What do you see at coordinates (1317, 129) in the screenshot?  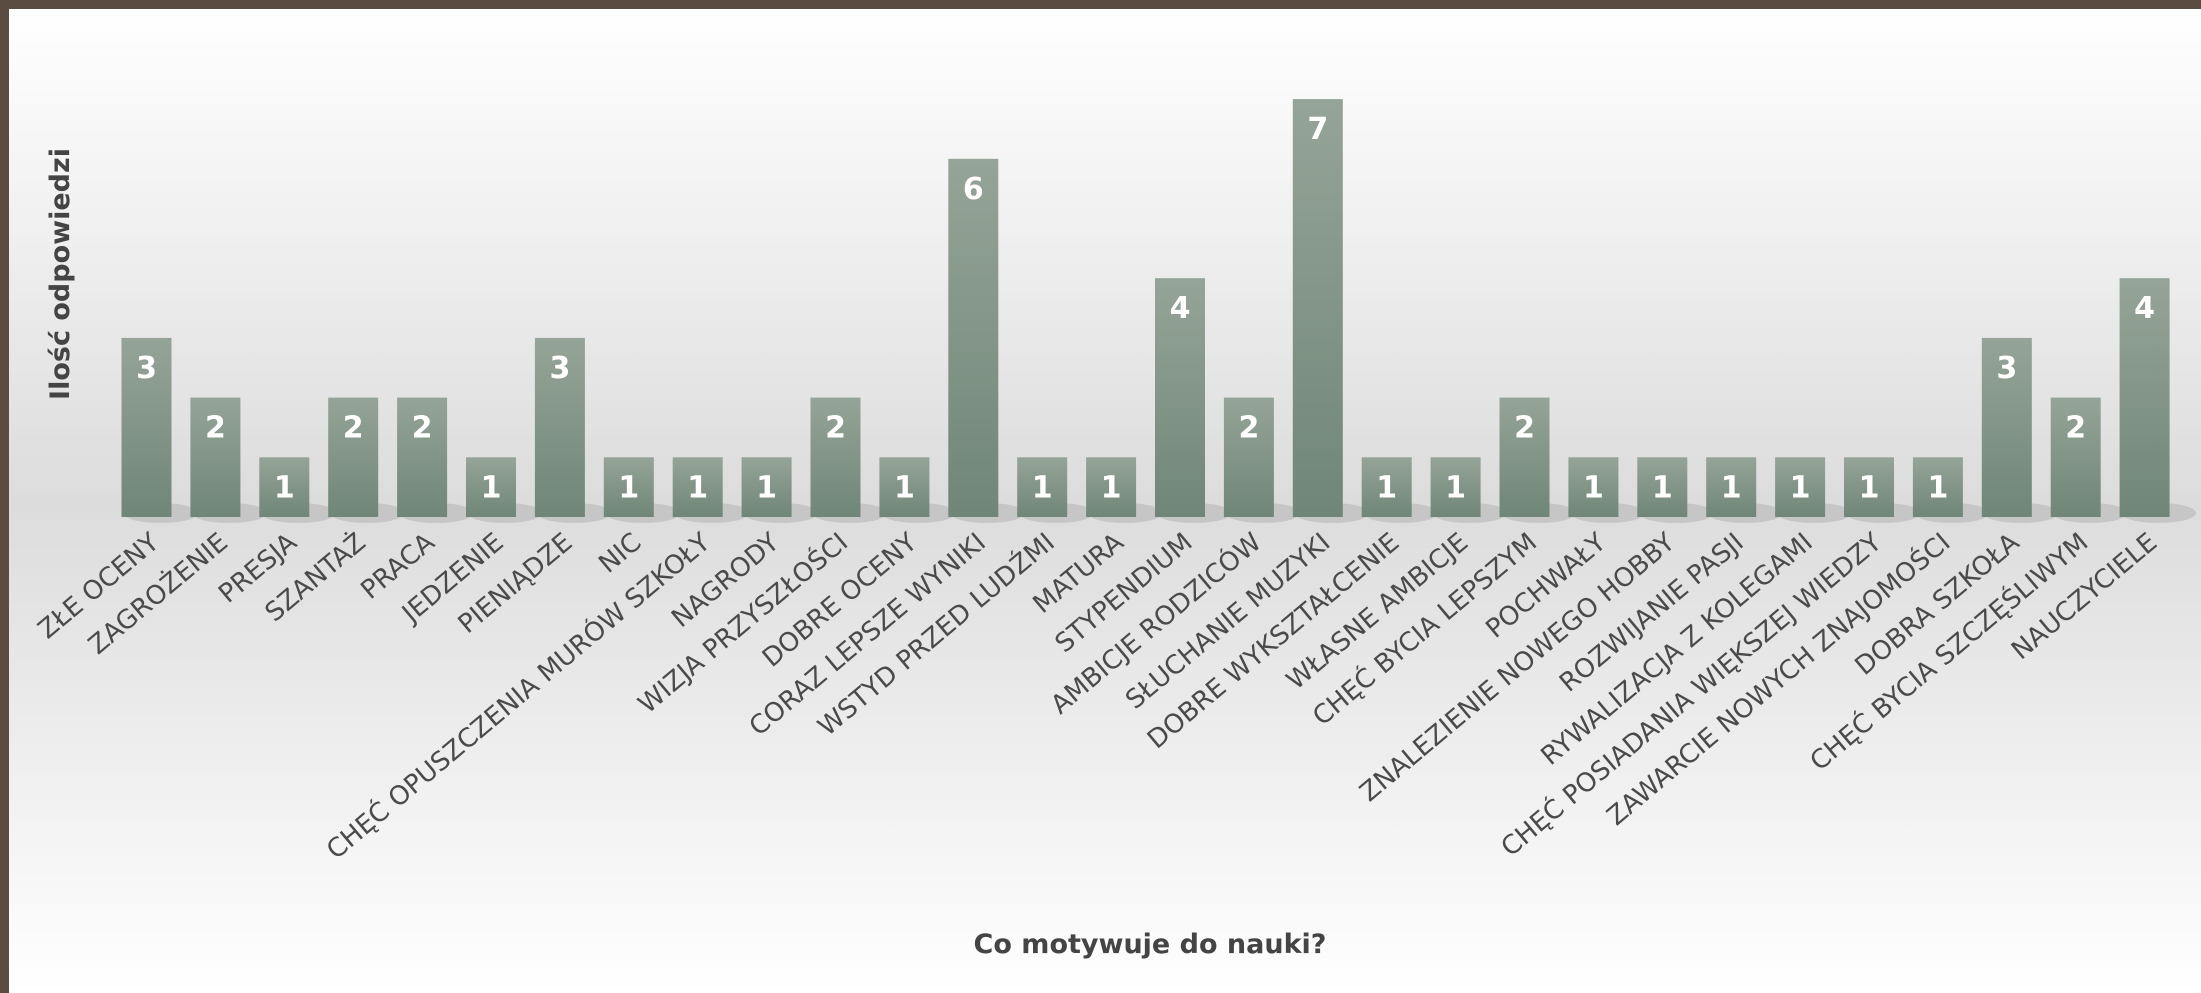 I see `bar-value-label: 7` at bounding box center [1317, 129].